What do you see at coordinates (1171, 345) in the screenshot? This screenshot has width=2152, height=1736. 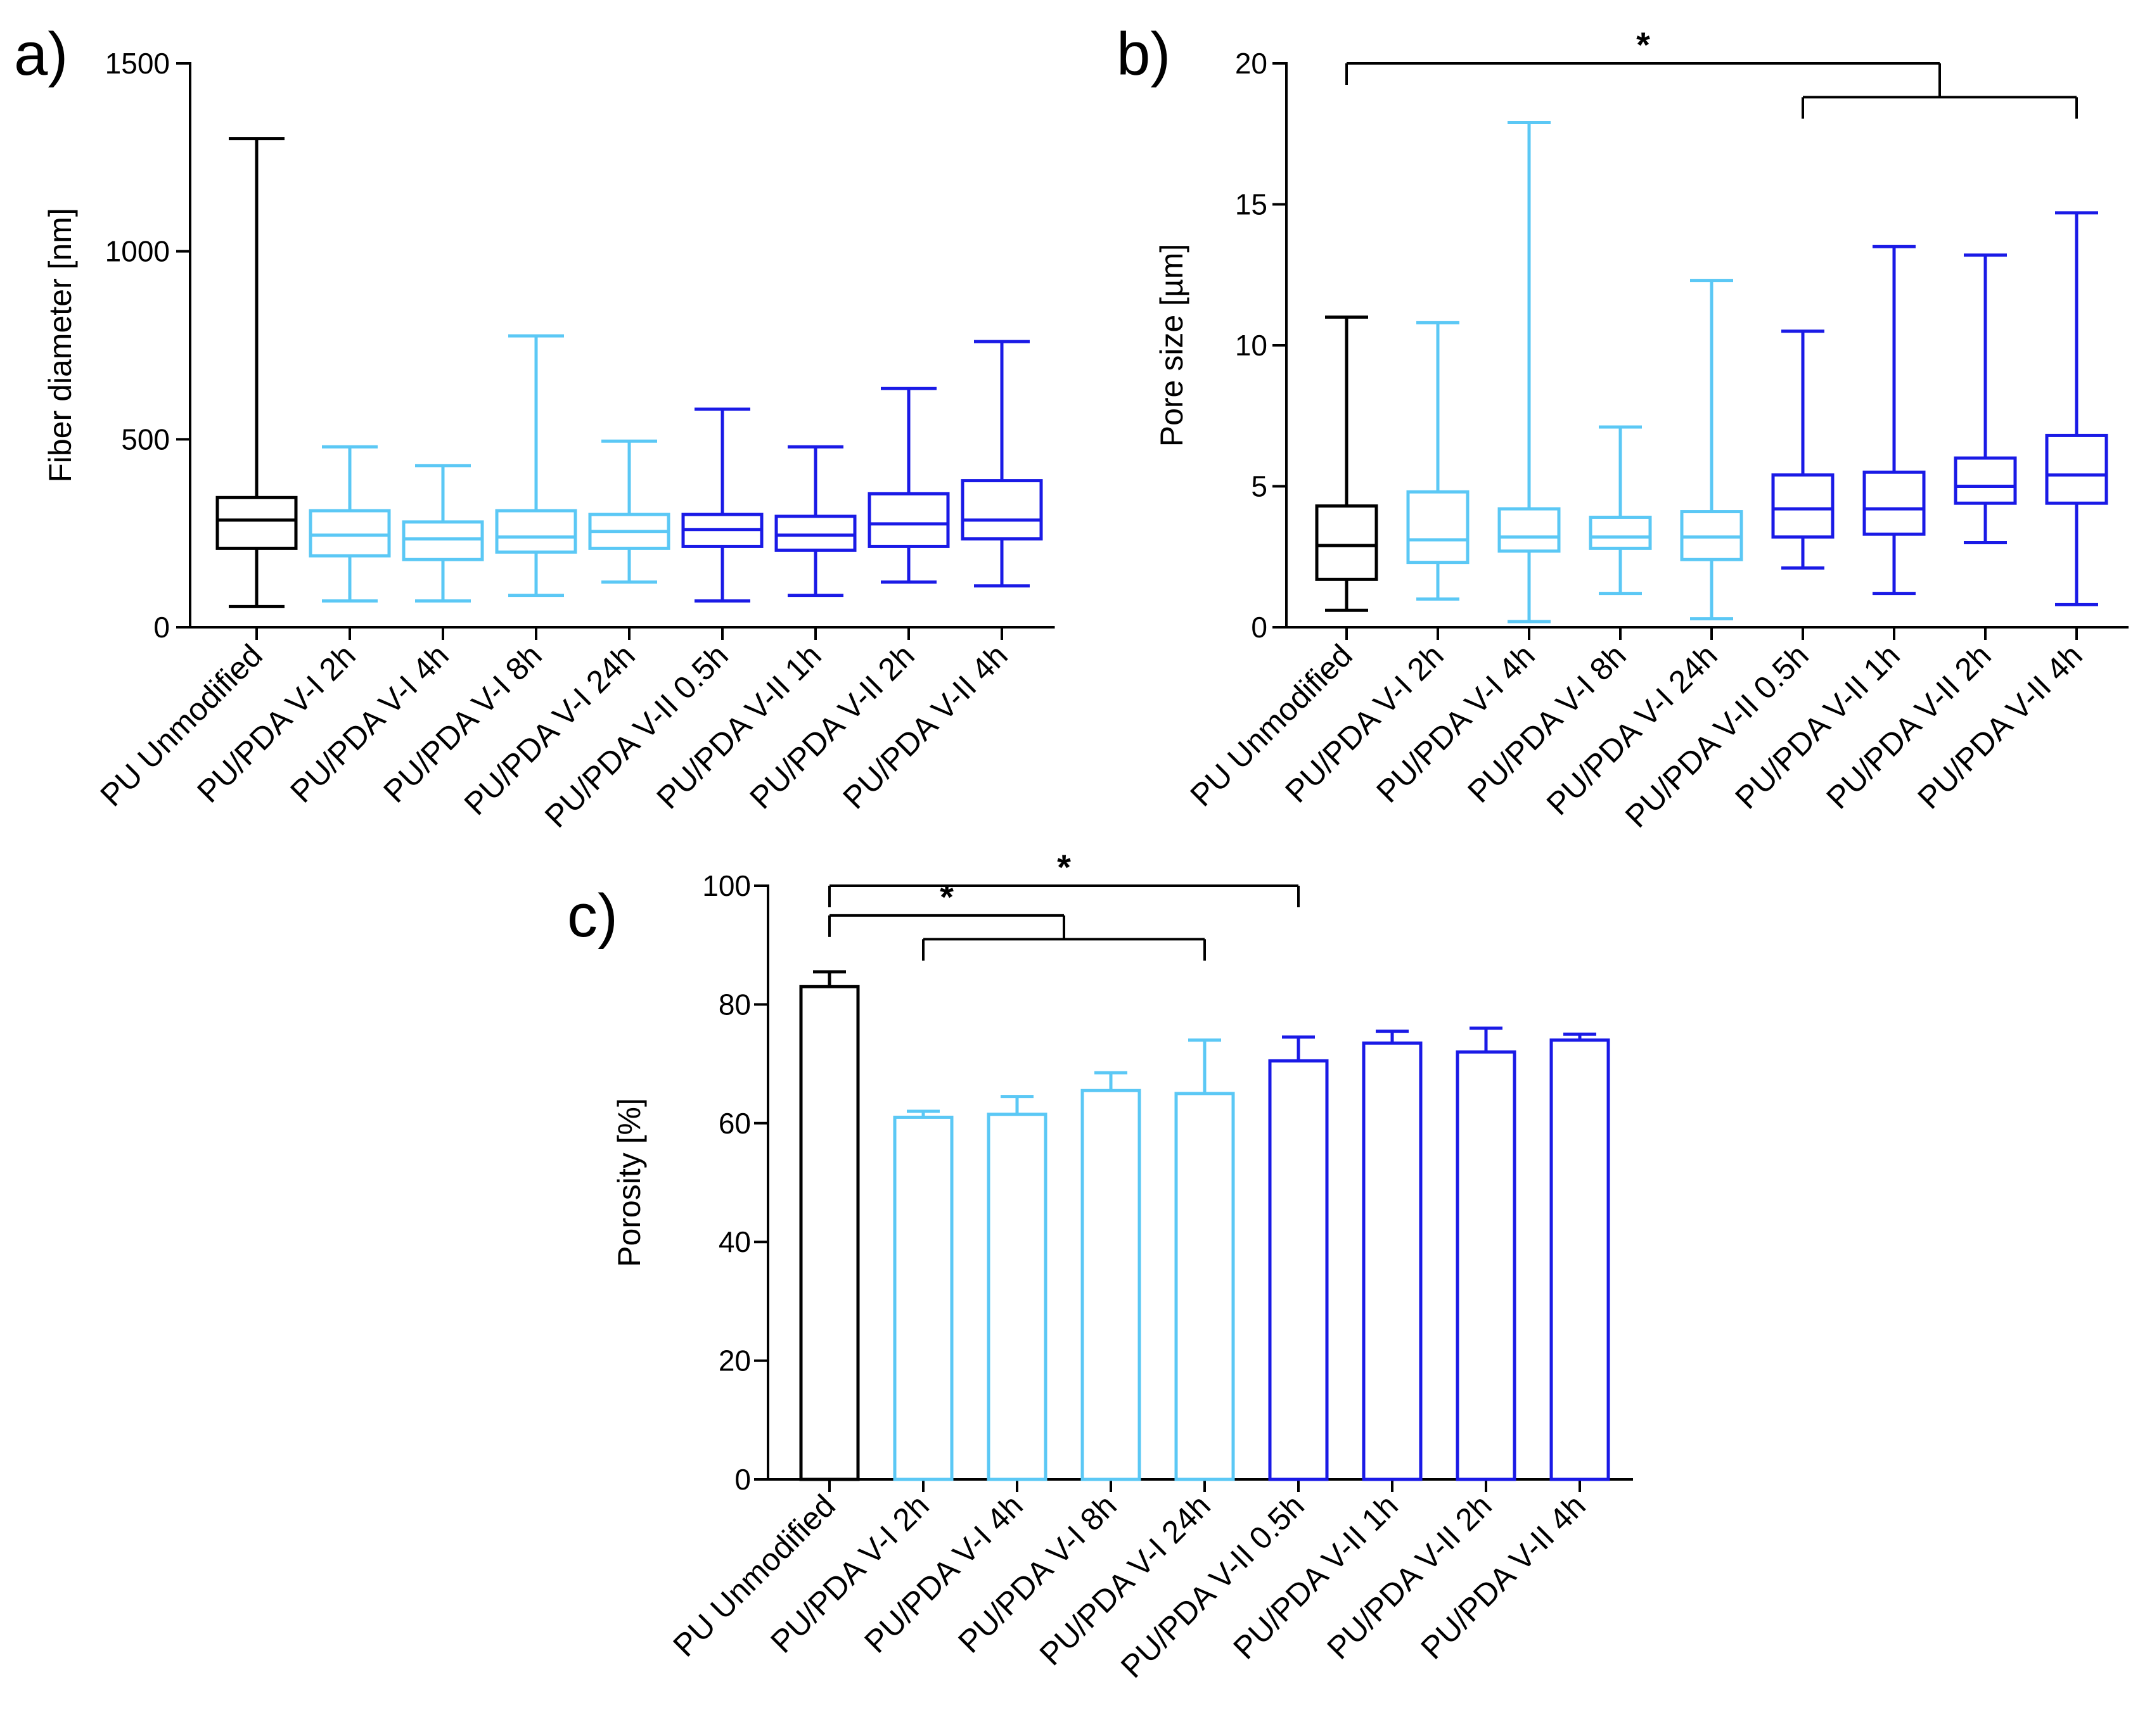 I see `y-axis-title: Pore size [µm]` at bounding box center [1171, 345].